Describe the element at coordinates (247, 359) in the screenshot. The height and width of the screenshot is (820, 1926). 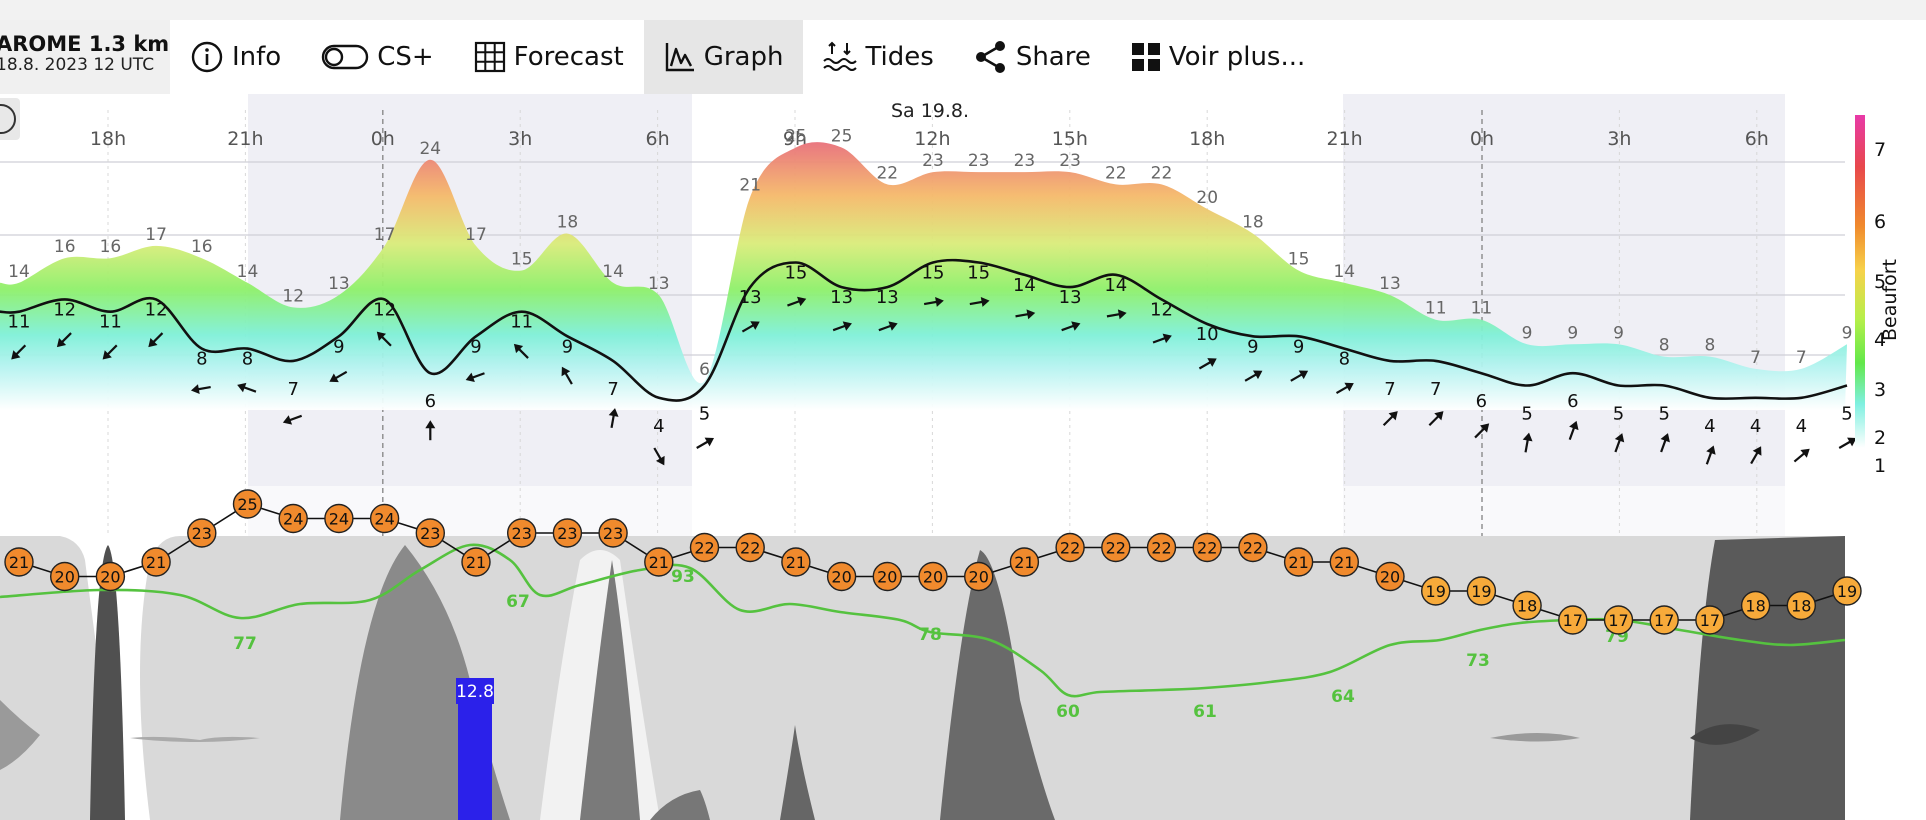
I see `wind-speed-label: 8` at that location.